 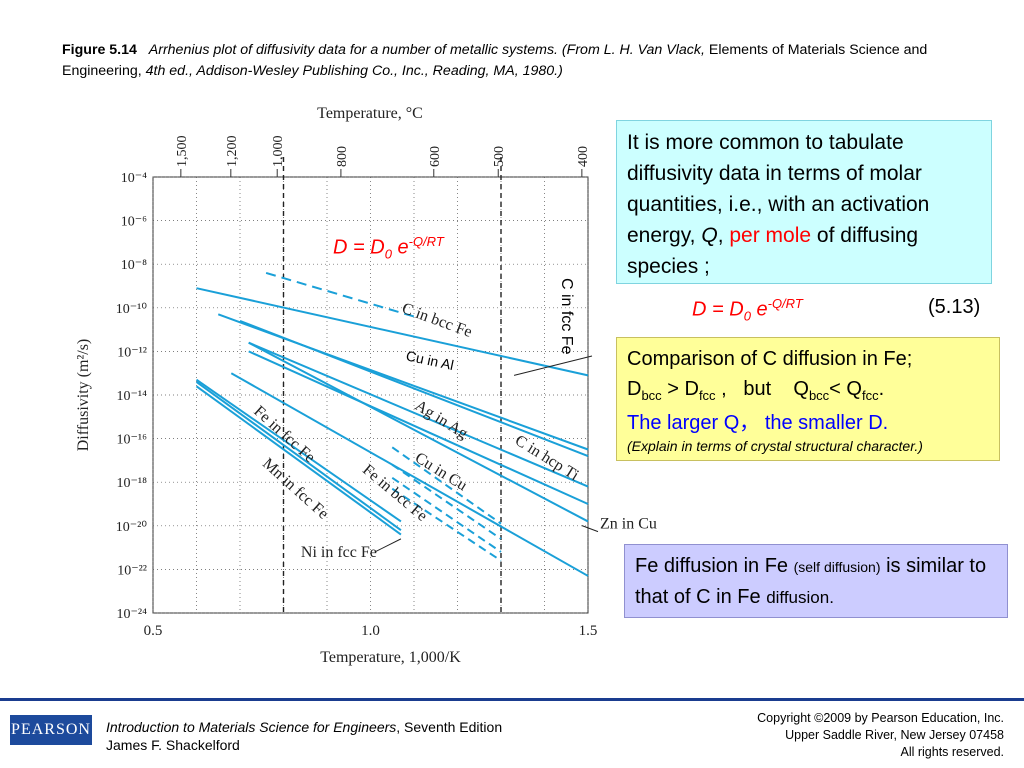 I want to click on y-tick-label: 10⁻¹², so click(x=132, y=352).